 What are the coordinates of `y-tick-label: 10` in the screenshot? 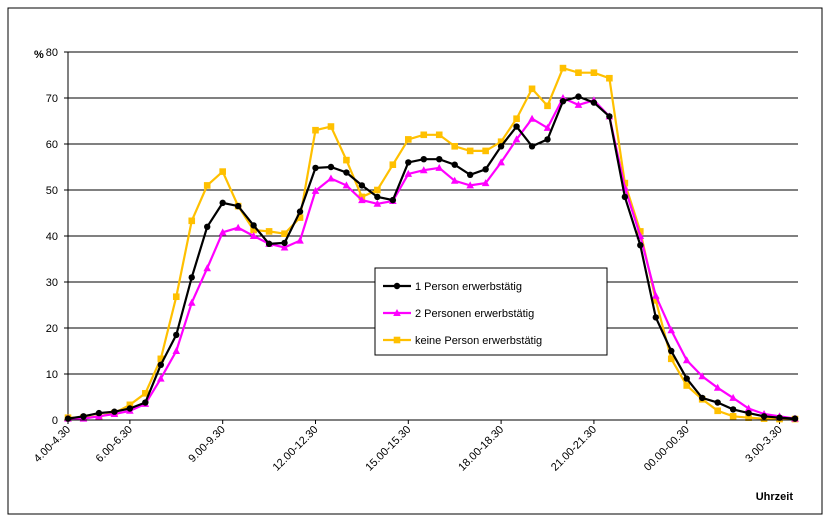 It's located at (52, 375).